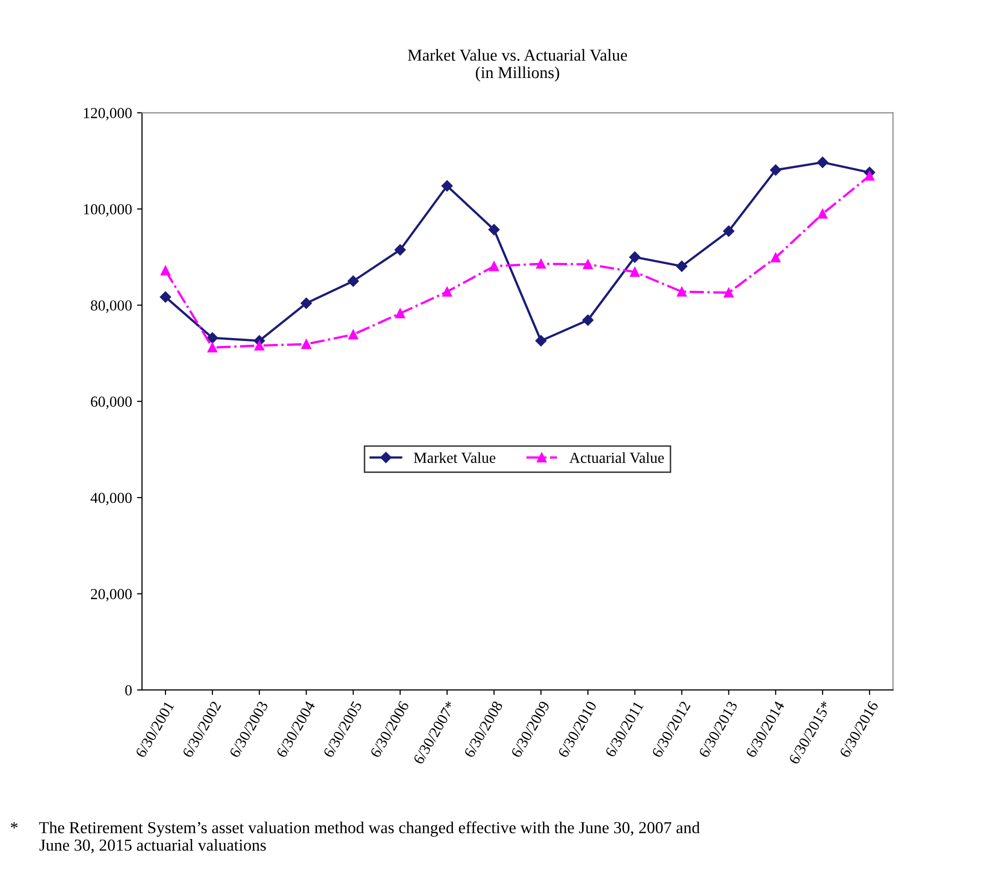 The width and height of the screenshot is (1000, 888). What do you see at coordinates (111, 595) in the screenshot?
I see `y-tick-label: 20,000` at bounding box center [111, 595].